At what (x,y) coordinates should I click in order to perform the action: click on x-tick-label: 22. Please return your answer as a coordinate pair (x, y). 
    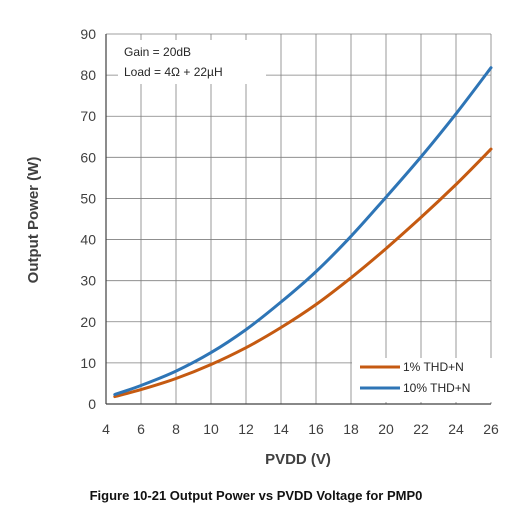
    Looking at the image, I should click on (421, 429).